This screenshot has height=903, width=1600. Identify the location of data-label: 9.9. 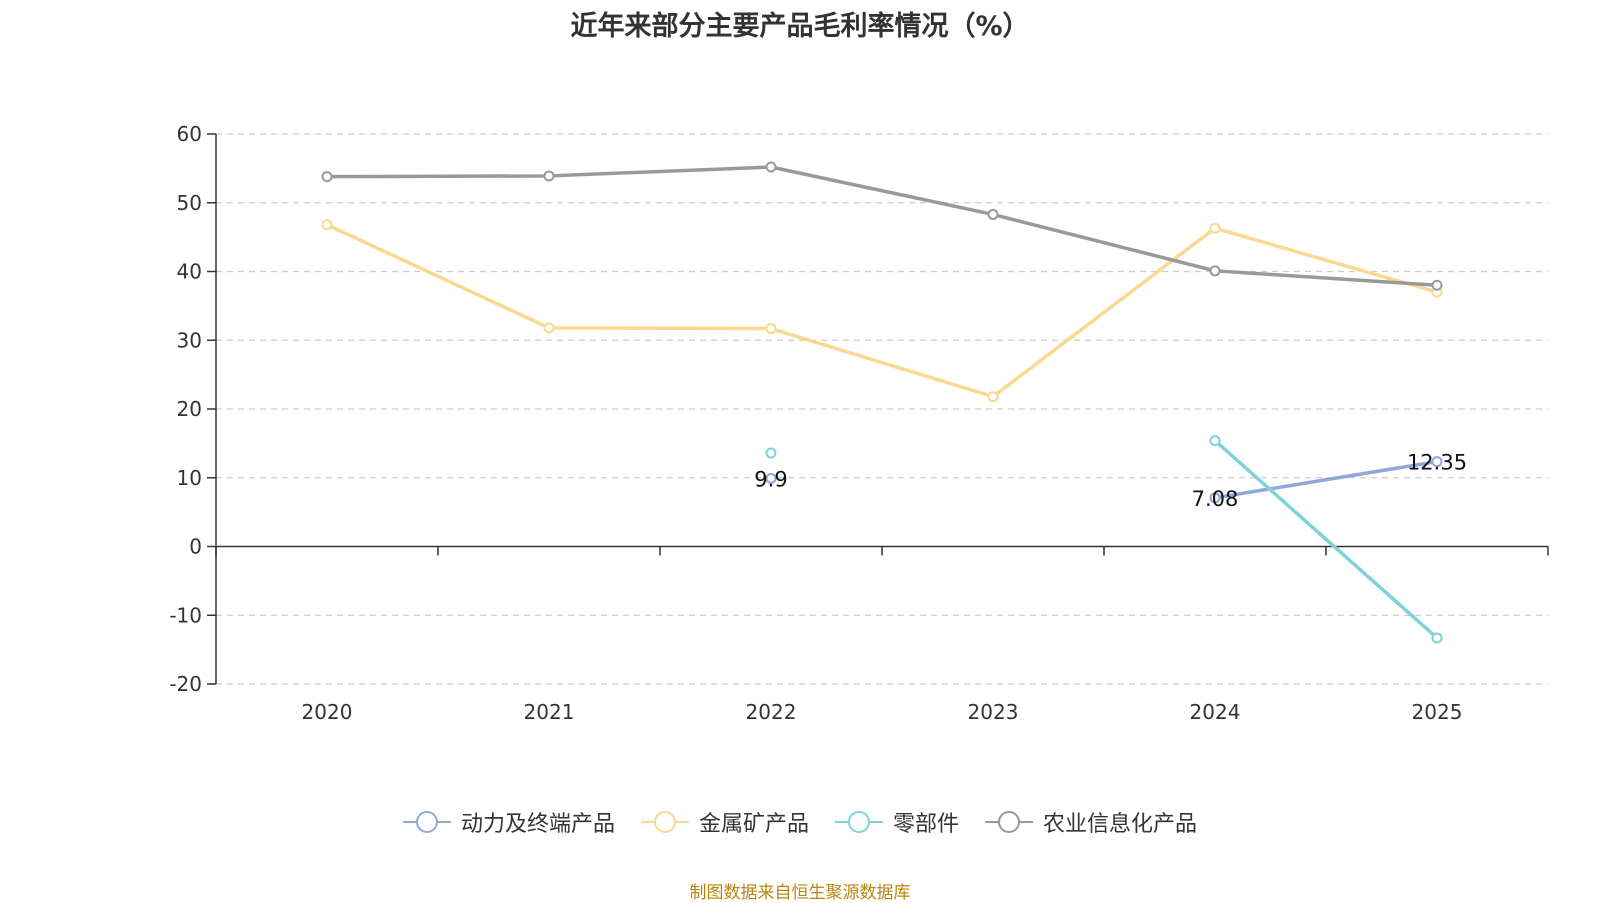
(770, 479).